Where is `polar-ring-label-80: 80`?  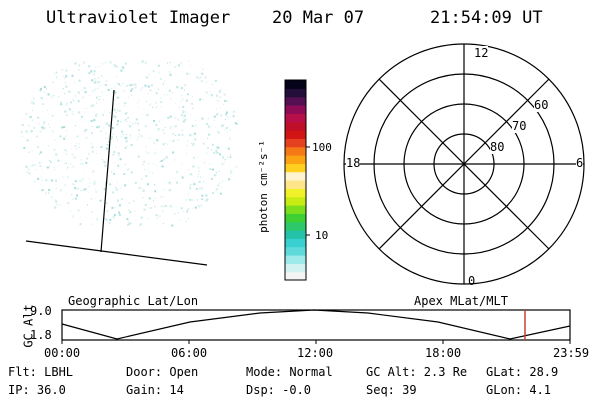
polar-ring-label-80: 80 is located at coordinates (497, 147).